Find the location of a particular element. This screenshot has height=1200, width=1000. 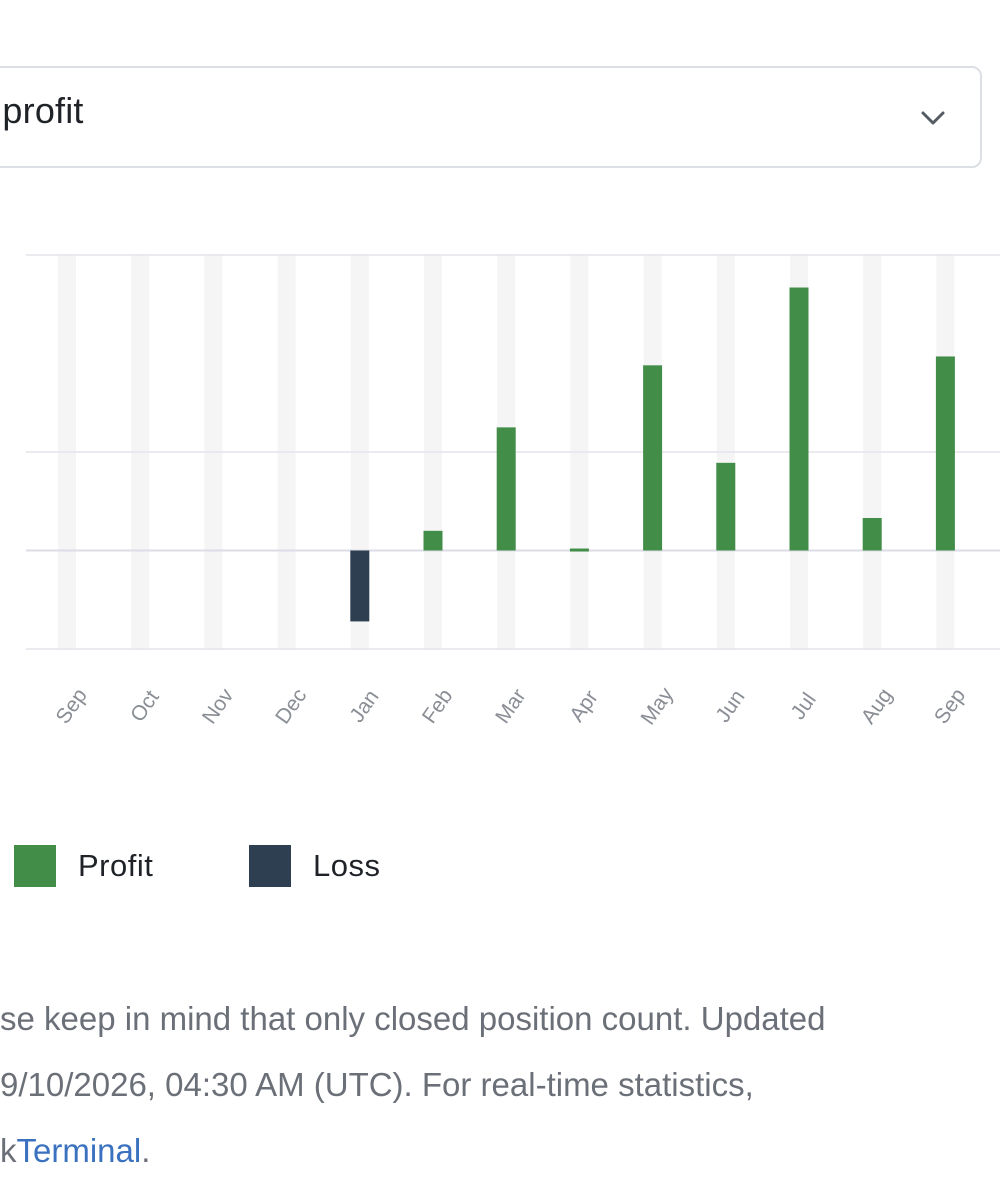

note-line-3: kTerminal. is located at coordinates (500, 1151).